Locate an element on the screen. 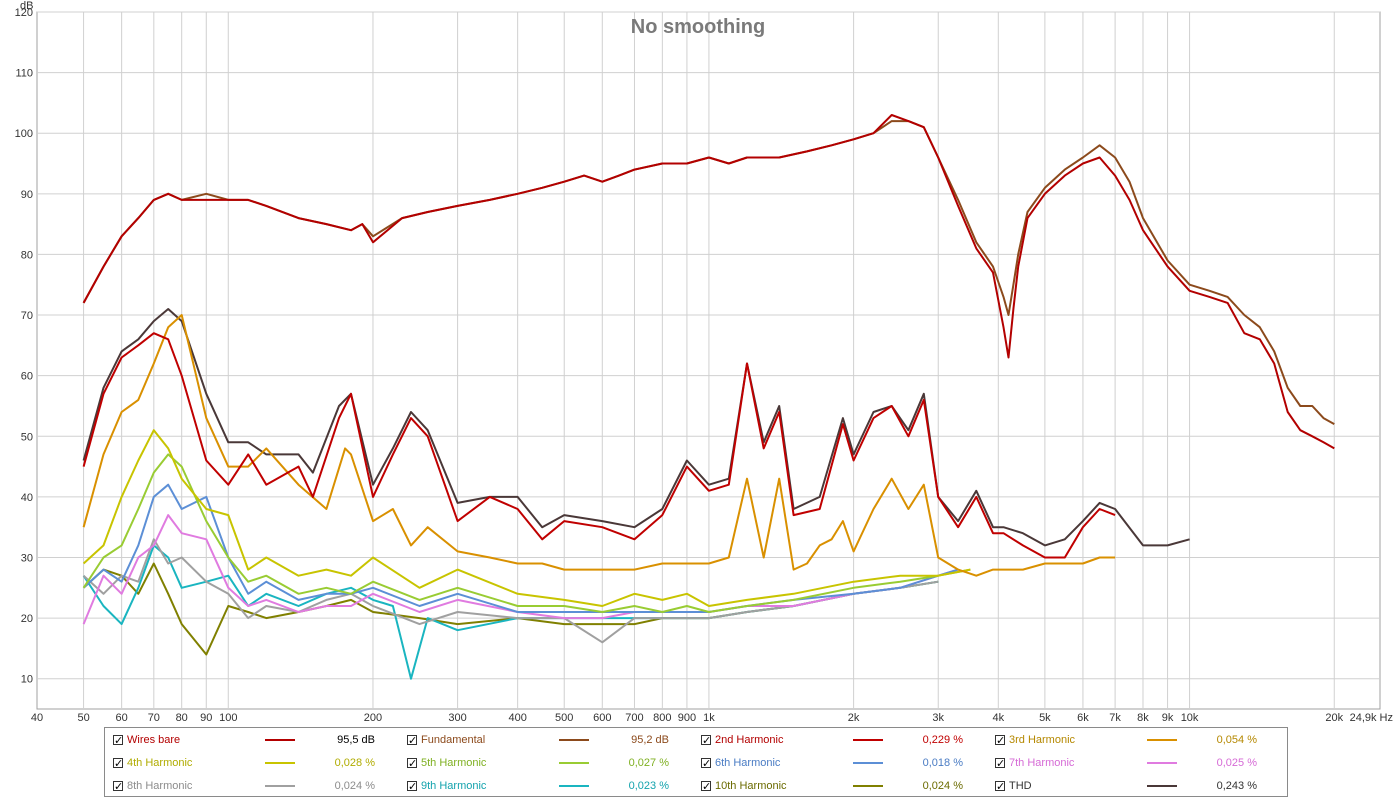 The height and width of the screenshot is (800, 1395). series-line-5th-harmonic is located at coordinates (526, 533).